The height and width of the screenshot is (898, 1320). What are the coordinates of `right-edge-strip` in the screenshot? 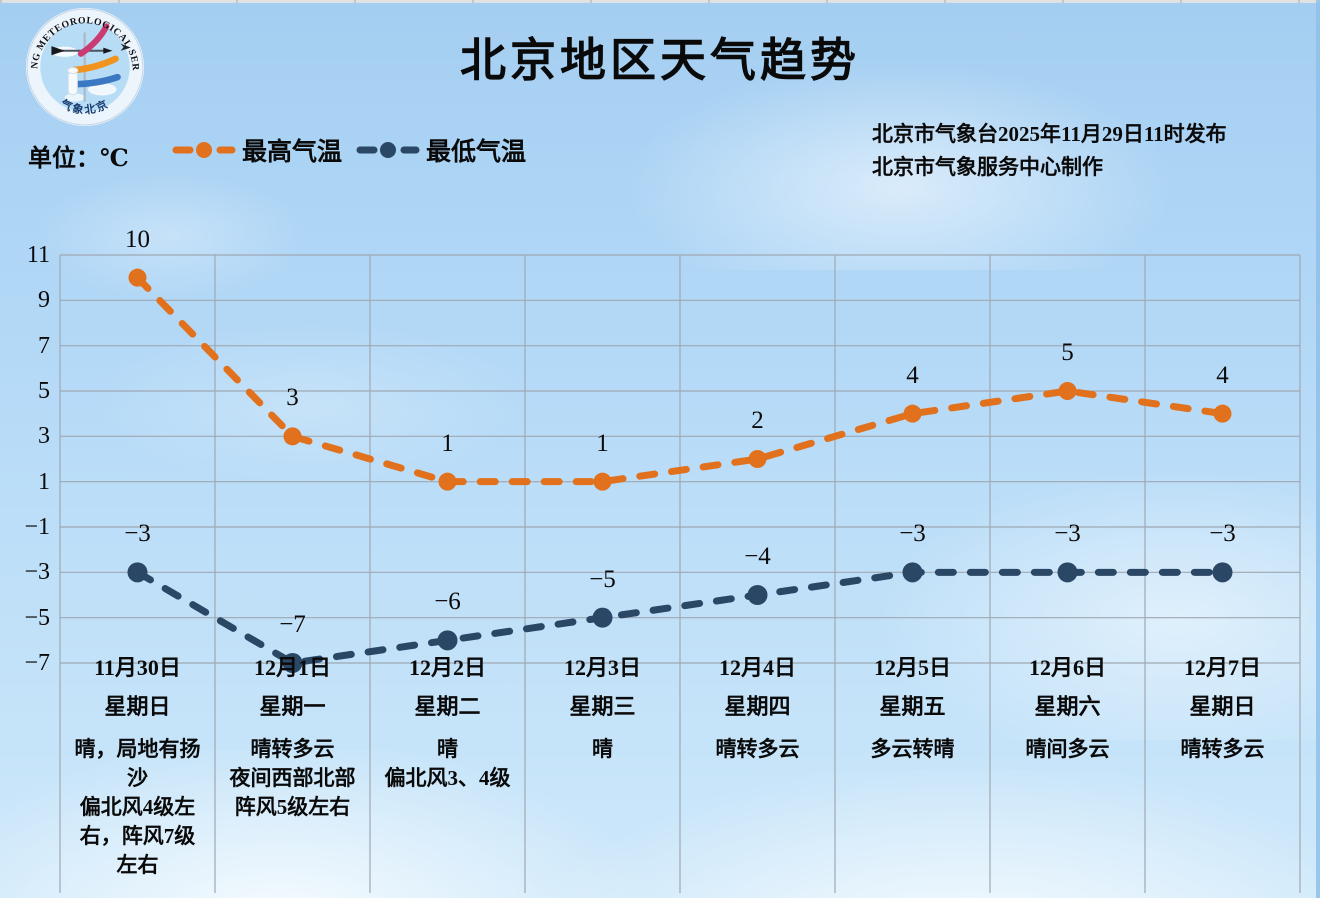 It's located at (1318, 449).